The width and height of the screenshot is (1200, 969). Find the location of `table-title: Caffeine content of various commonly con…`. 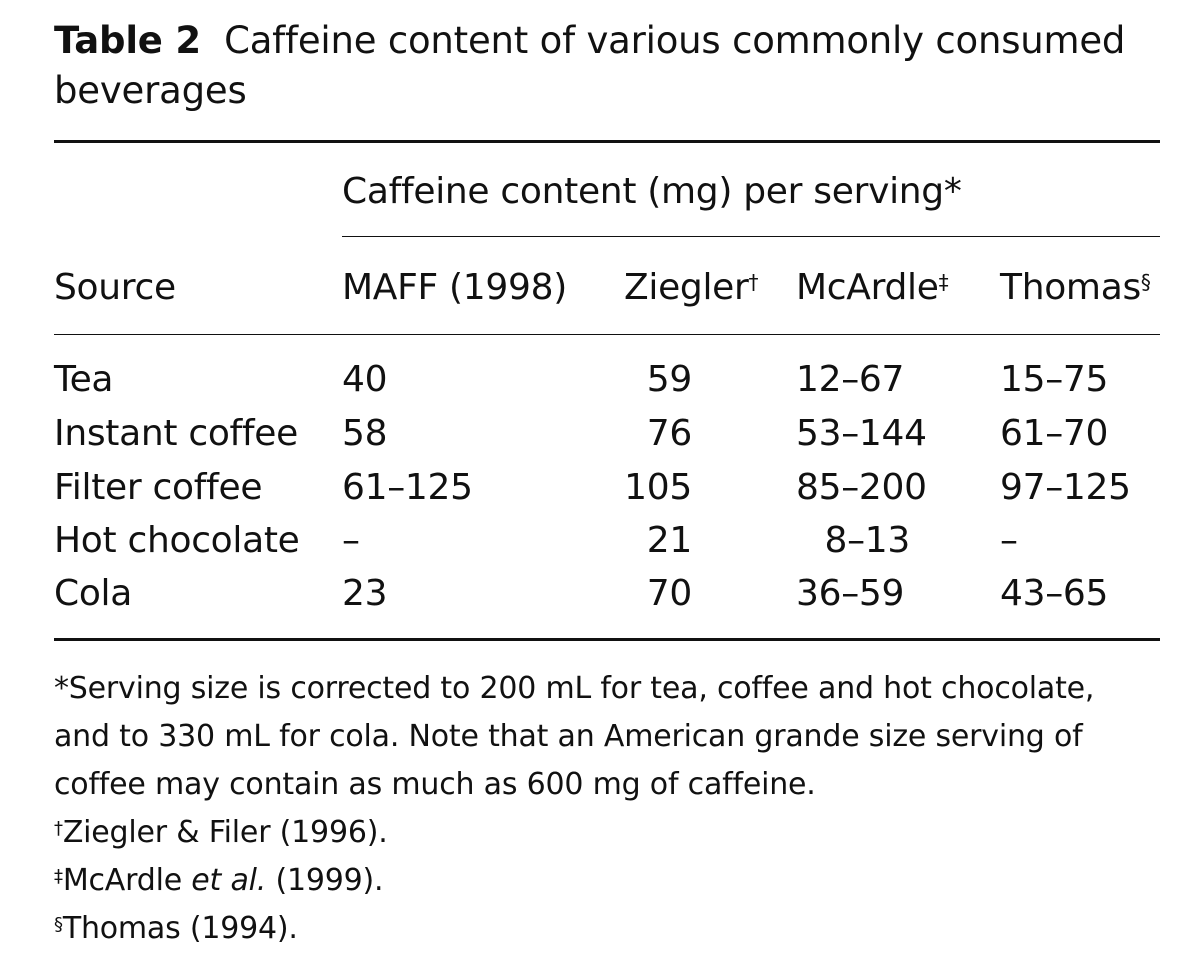

table-title: Caffeine content of various commonly con… is located at coordinates (590, 65).